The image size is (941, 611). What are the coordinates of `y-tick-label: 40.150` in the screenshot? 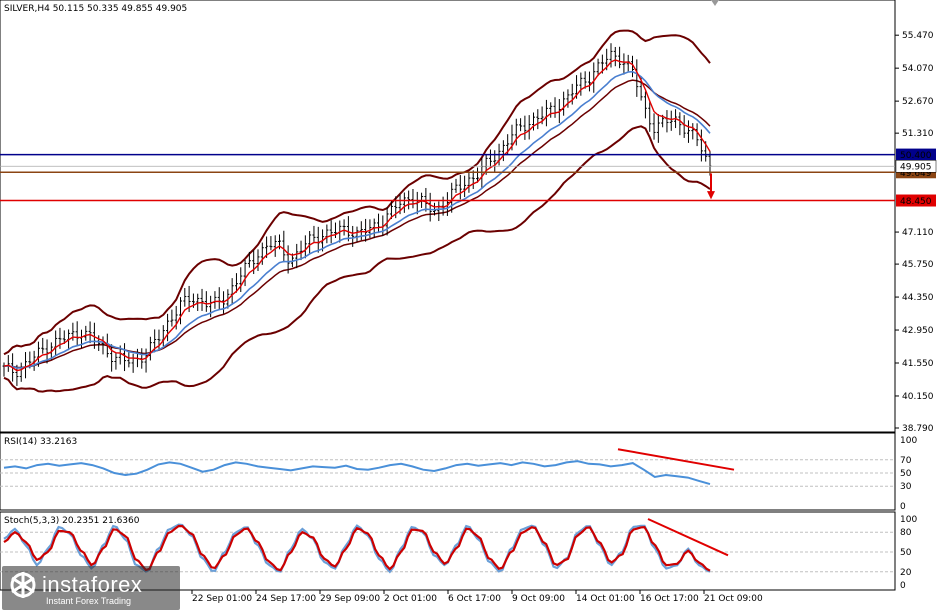 It's located at (918, 397).